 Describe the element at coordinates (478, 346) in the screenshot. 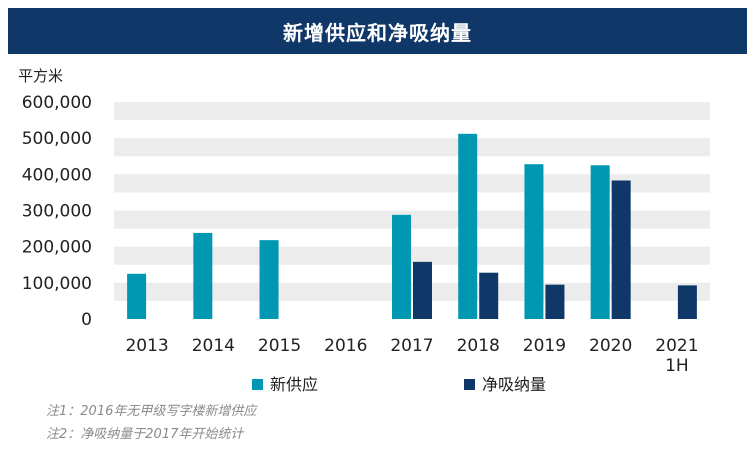

I see `x-tick-label: 2018` at that location.